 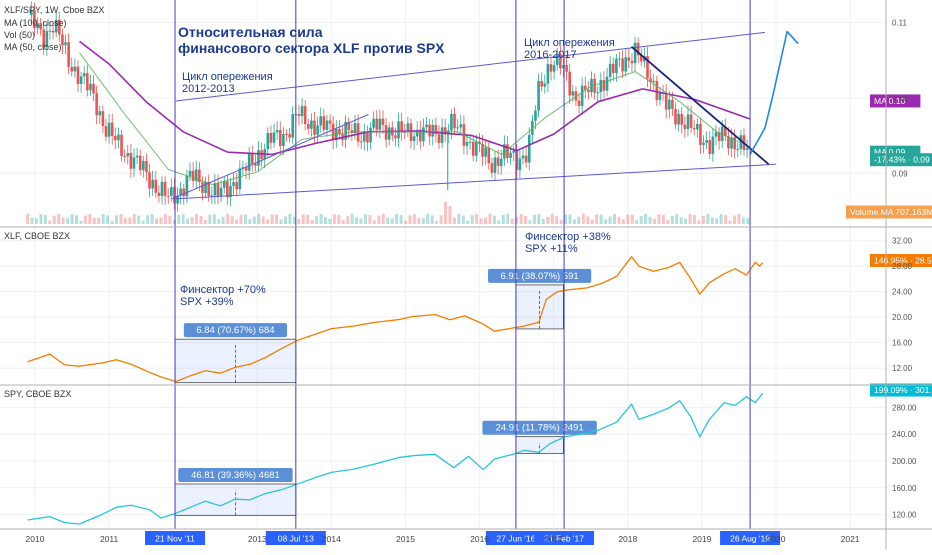 What do you see at coordinates (553, 539) in the screenshot?
I see `x-tick-label: 2017` at bounding box center [553, 539].